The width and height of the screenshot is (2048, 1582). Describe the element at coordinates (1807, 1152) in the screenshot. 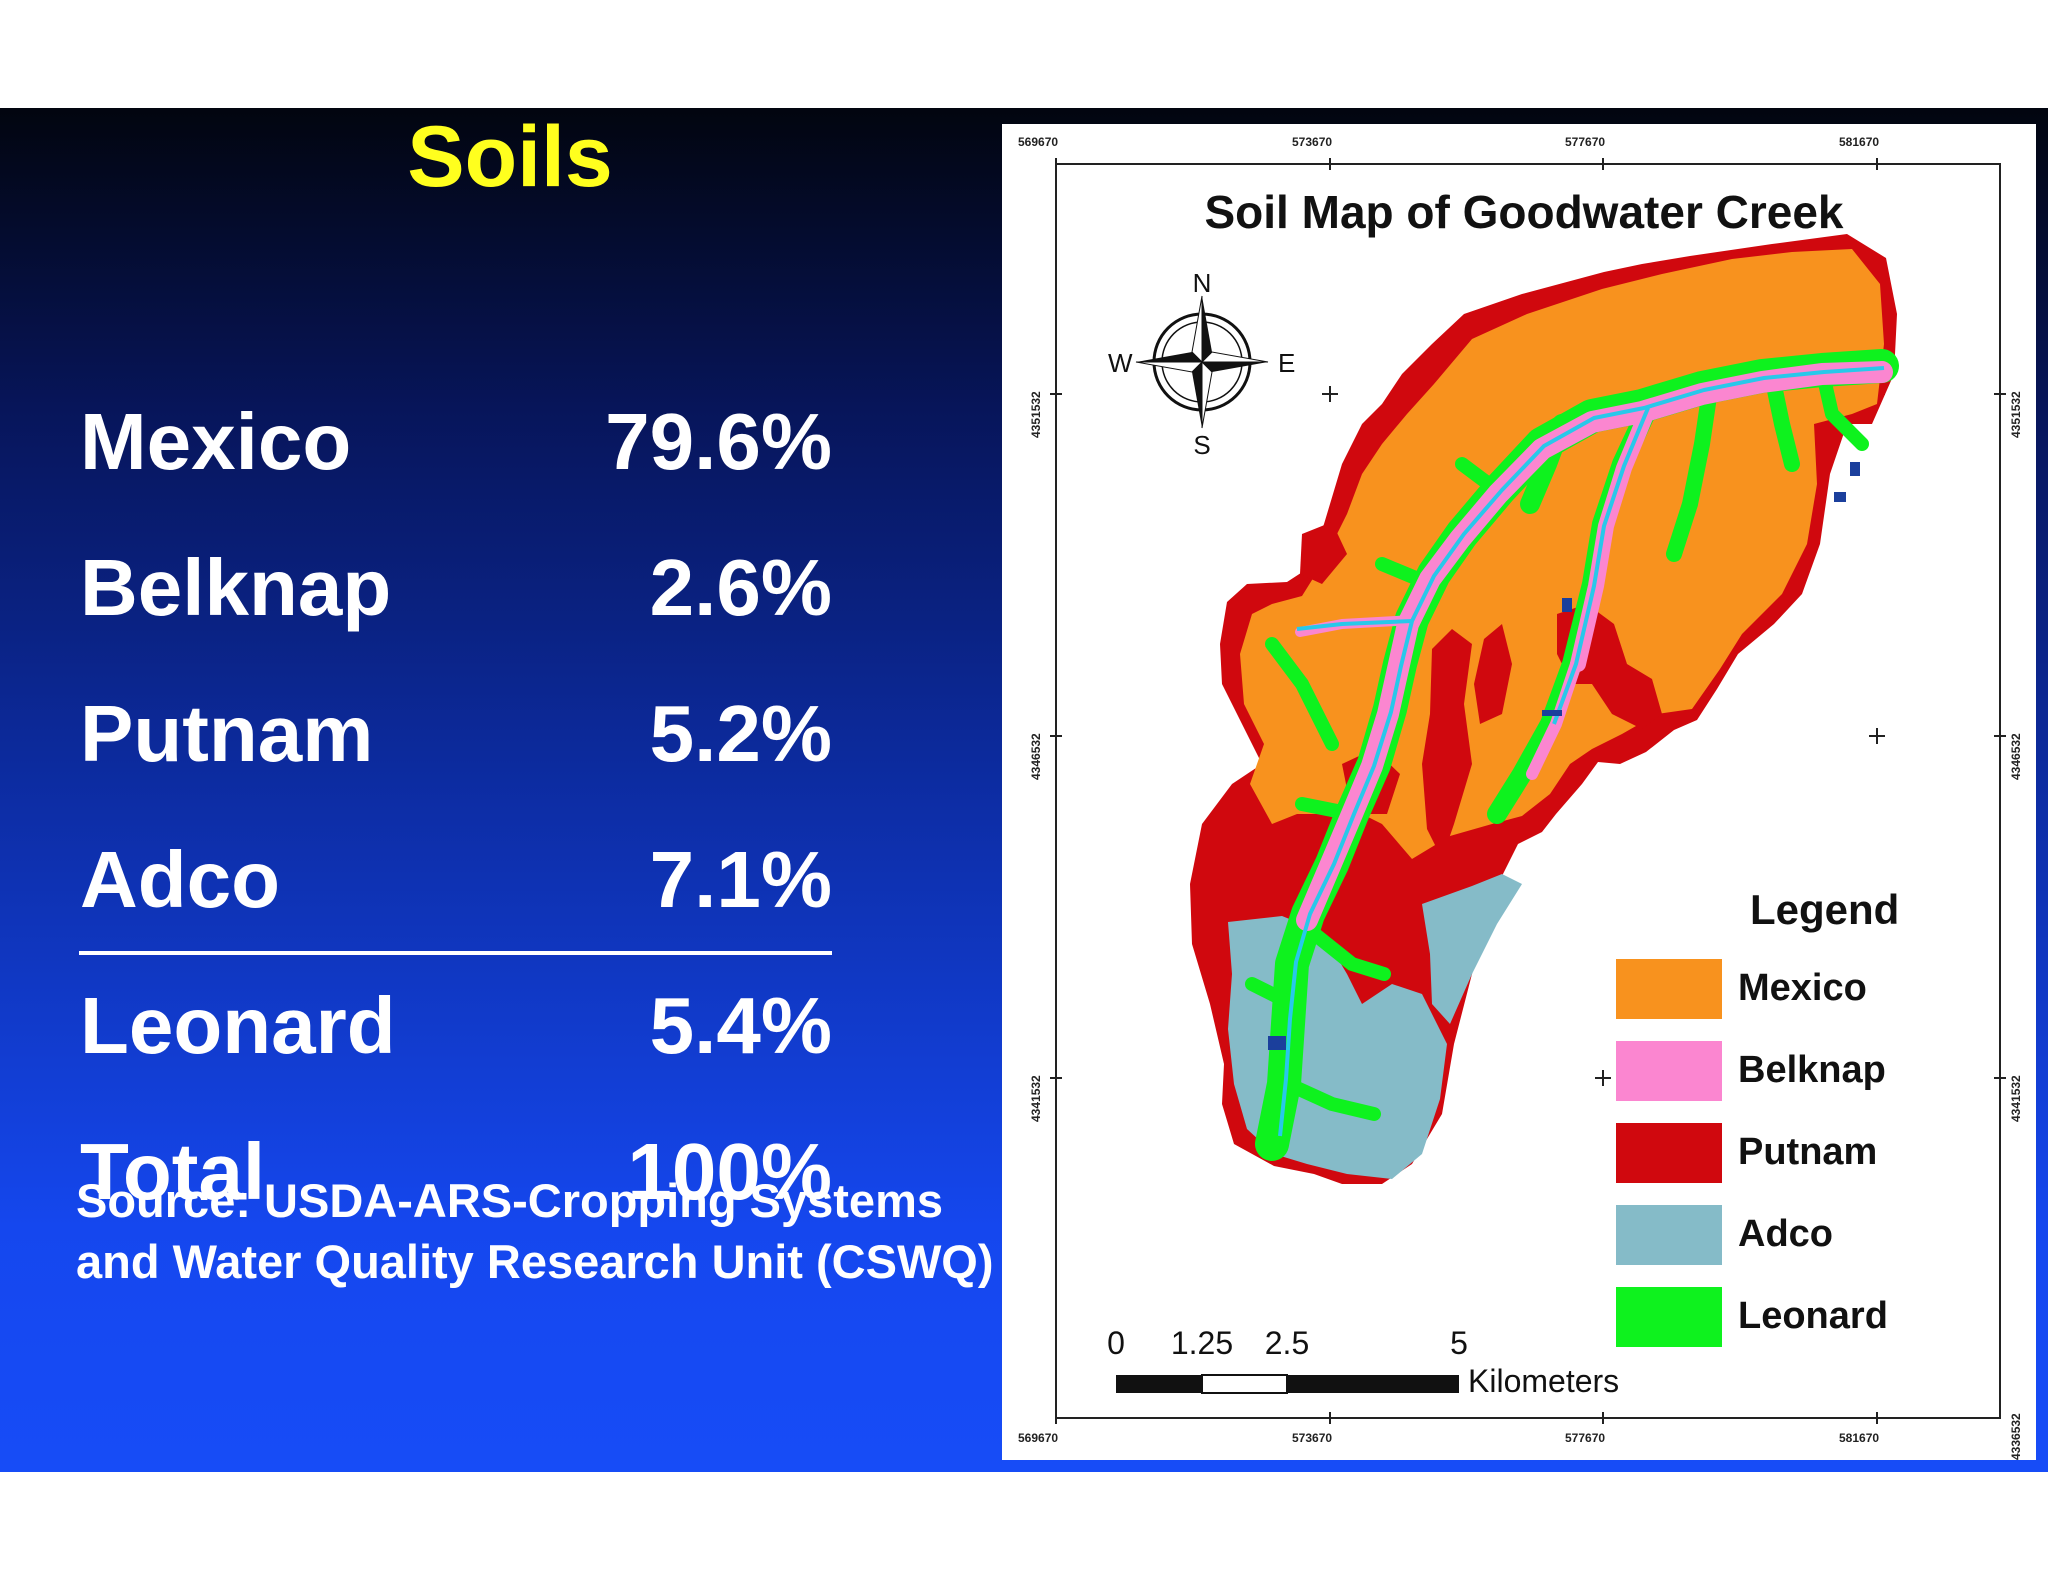

I see `legend-label-putnam: Putnam` at that location.